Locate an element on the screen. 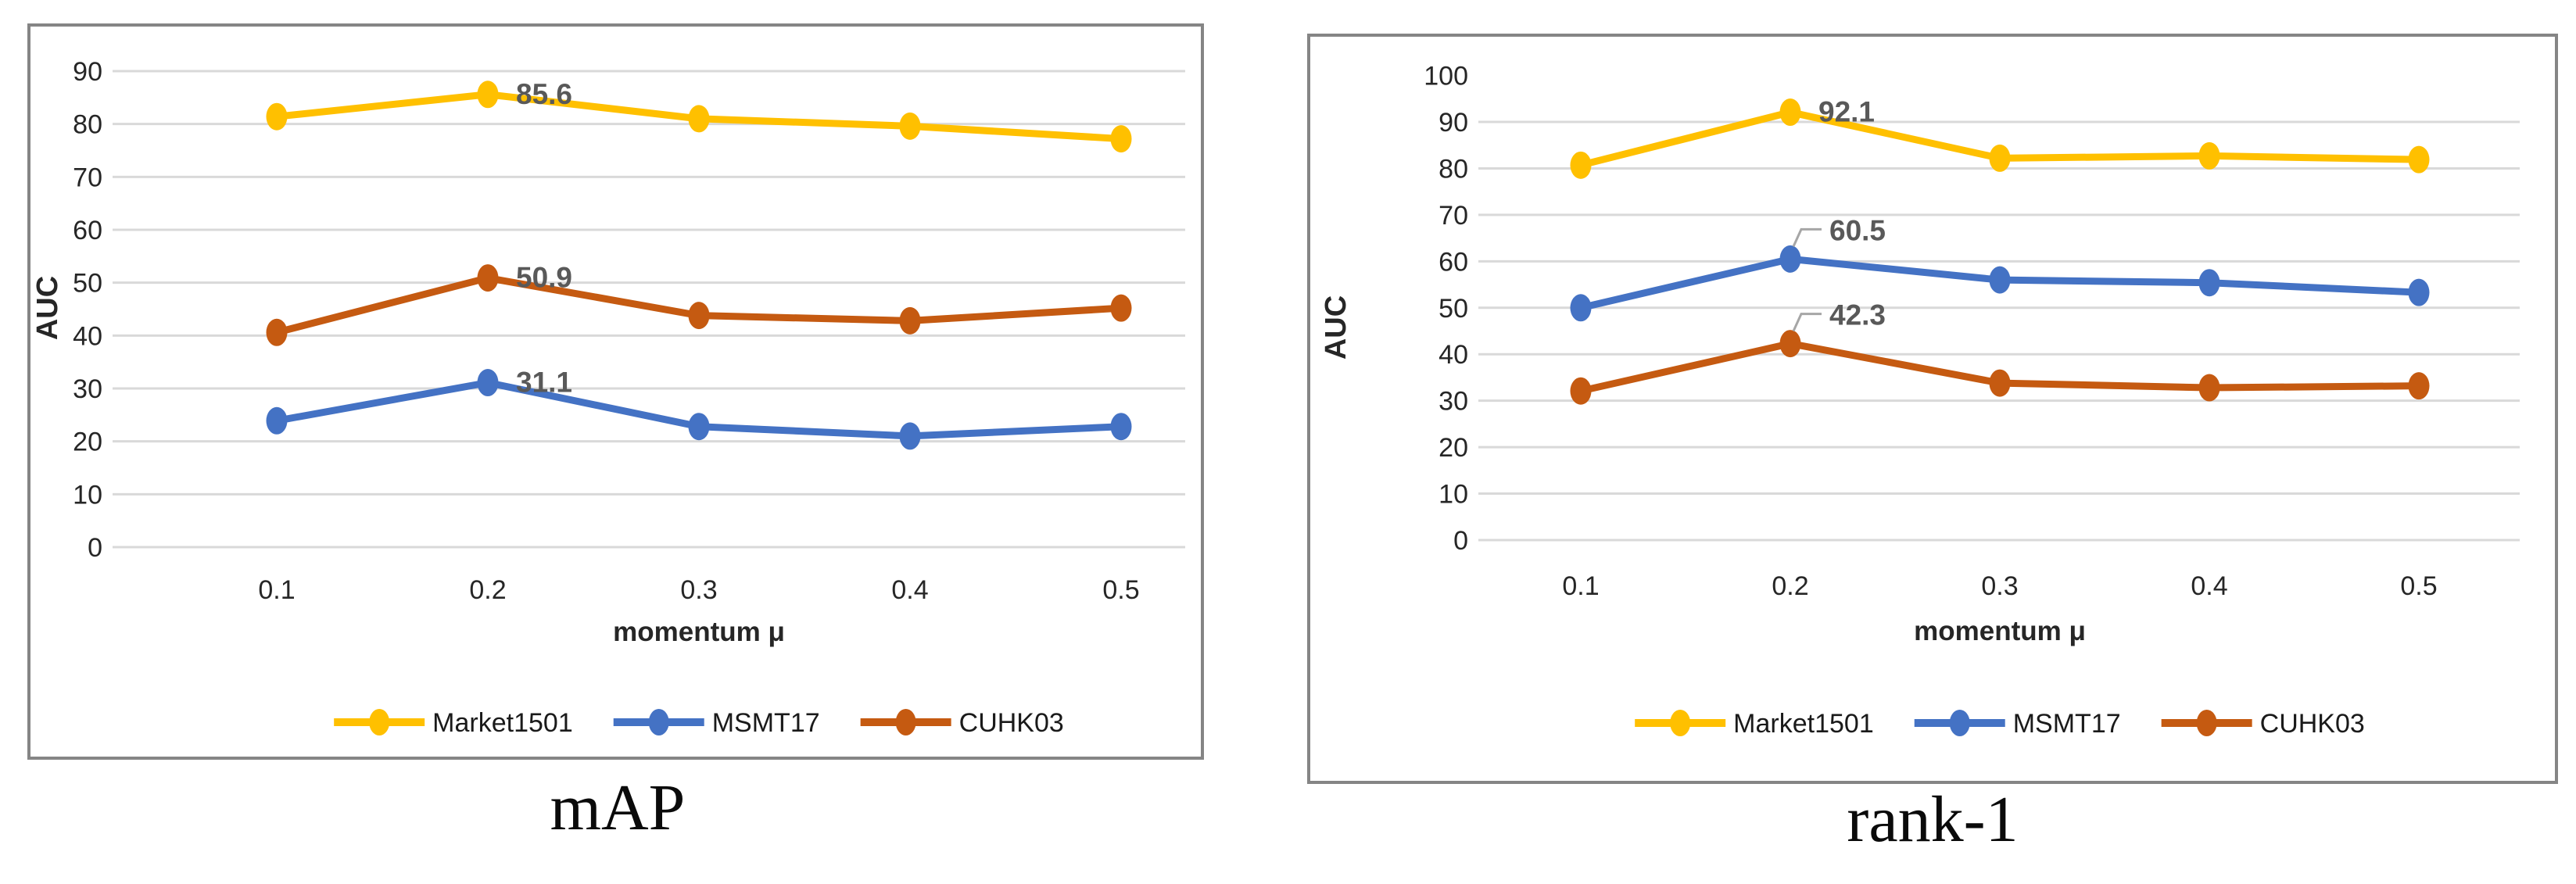  caption-map: mAP is located at coordinates (618, 807).